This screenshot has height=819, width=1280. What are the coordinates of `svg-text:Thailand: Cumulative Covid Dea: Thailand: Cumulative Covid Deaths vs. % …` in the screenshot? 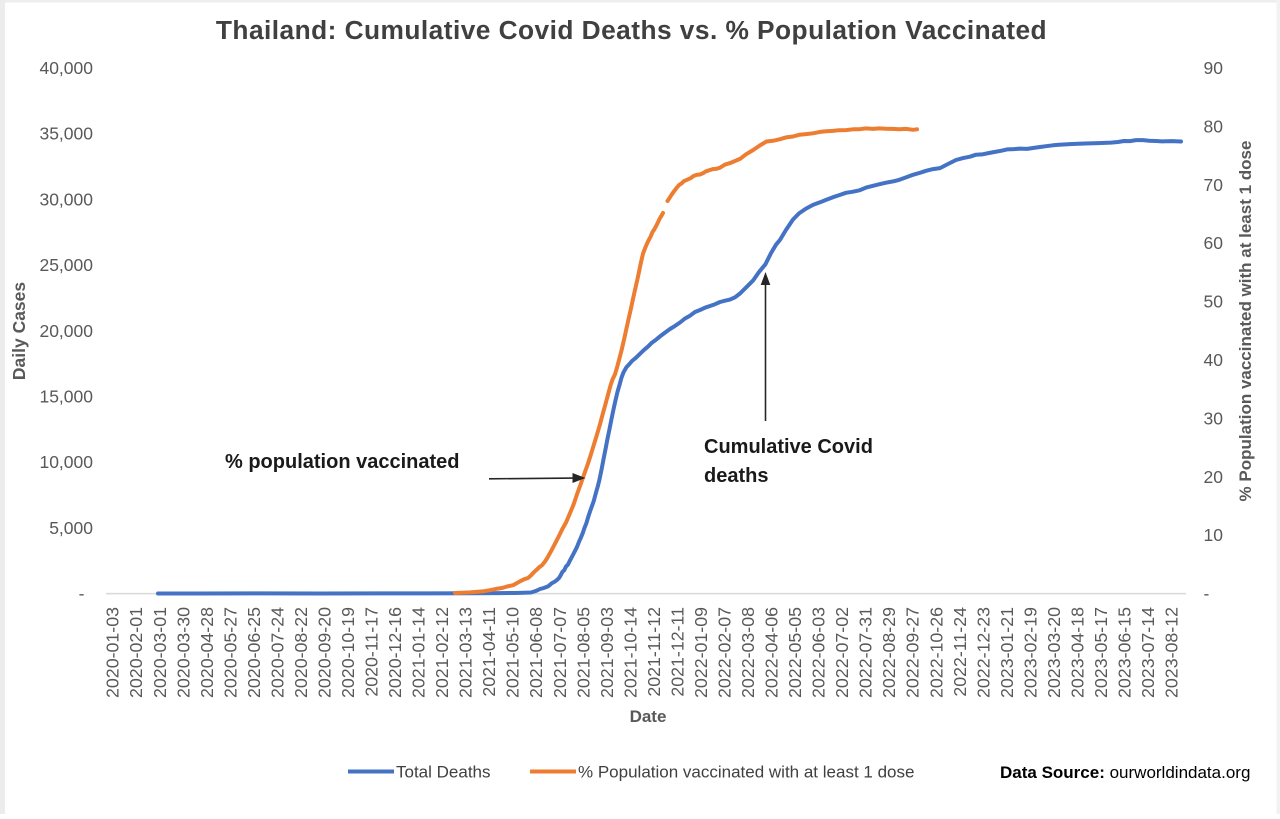 It's located at (631, 30).